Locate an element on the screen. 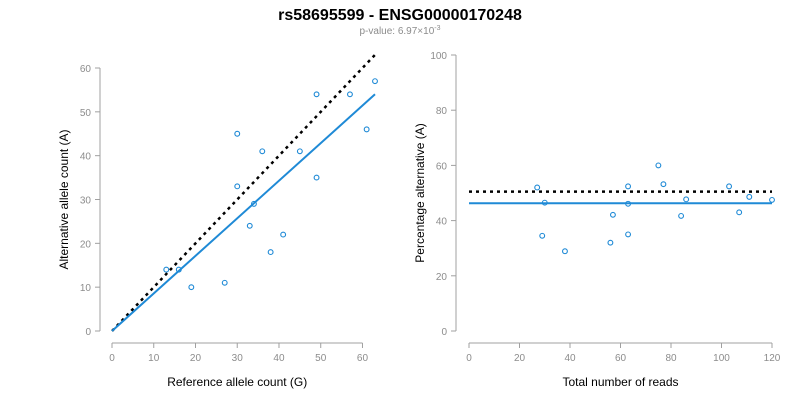 Image resolution: width=800 pixels, height=400 pixels. y-tick-label: 50 is located at coordinates (86, 113).